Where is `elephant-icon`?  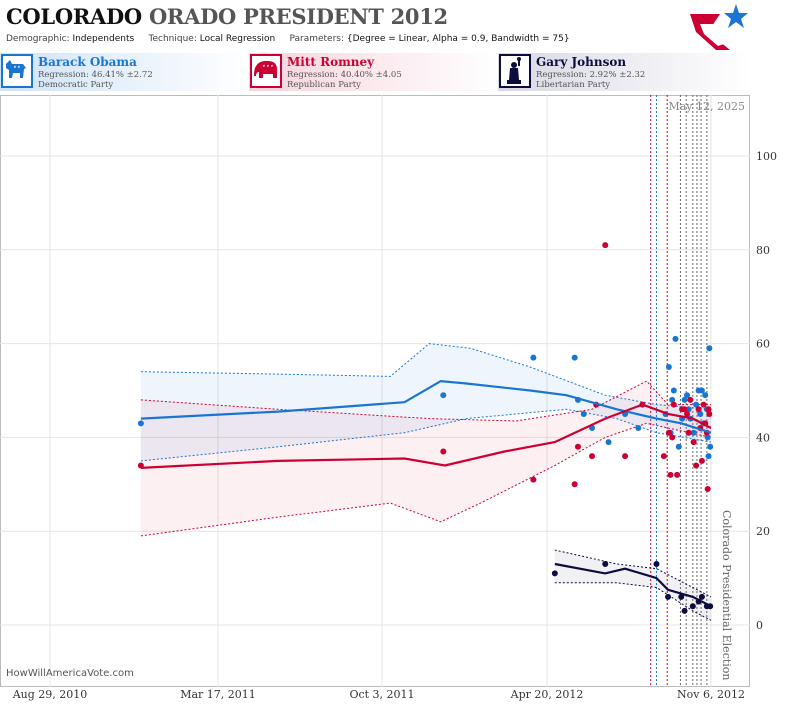 elephant-icon is located at coordinates (266, 71).